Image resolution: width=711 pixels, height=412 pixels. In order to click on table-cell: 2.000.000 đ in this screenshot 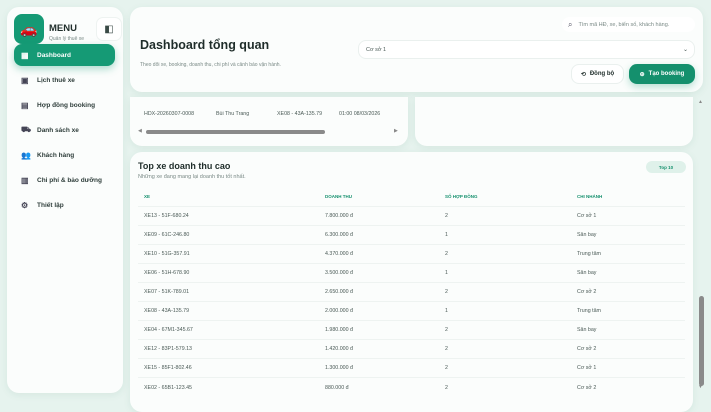, I will do `click(379, 310)`.